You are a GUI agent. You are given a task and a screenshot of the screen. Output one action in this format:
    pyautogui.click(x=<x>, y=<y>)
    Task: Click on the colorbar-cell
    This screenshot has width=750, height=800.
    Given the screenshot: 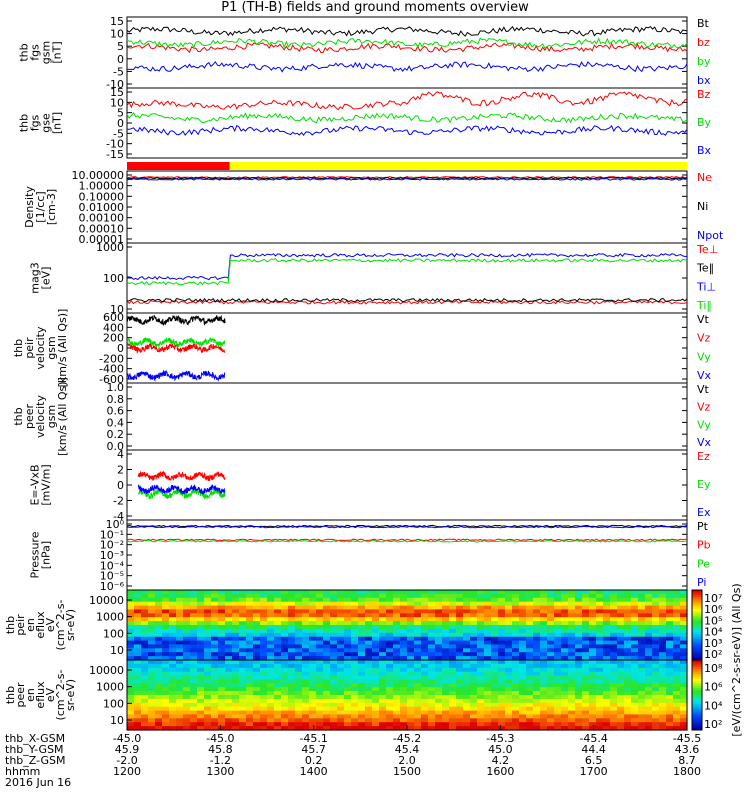 What is the action you would take?
    pyautogui.click(x=697, y=631)
    